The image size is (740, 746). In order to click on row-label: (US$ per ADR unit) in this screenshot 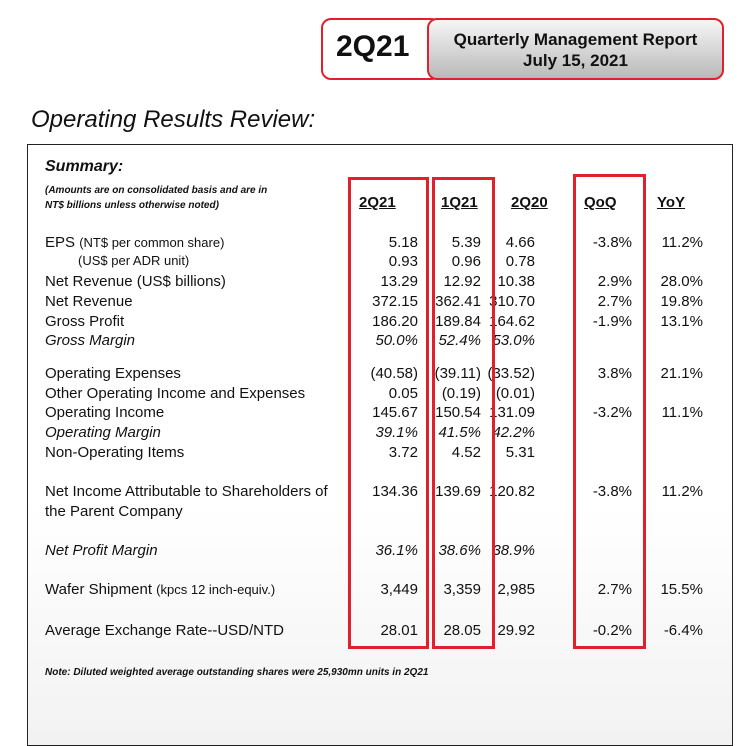, I will do `click(134, 260)`.